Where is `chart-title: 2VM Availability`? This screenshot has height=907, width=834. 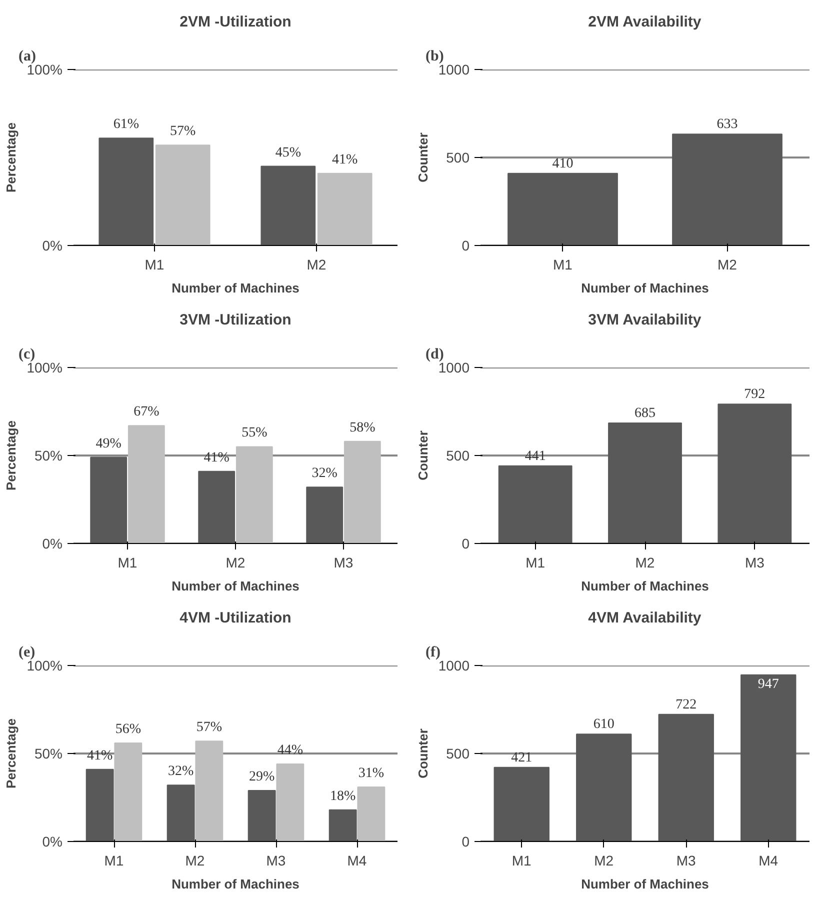 chart-title: 2VM Availability is located at coordinates (645, 22).